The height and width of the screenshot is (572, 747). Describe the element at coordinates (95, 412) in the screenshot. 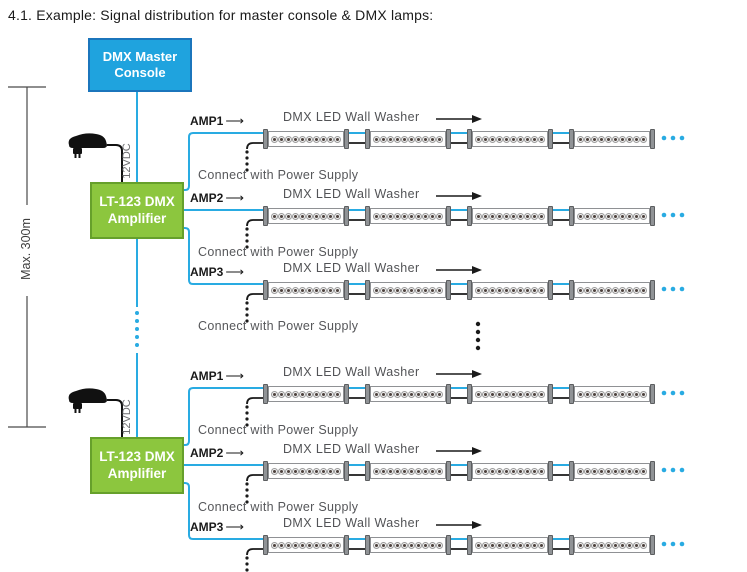

I see `power-adapter-icon` at that location.